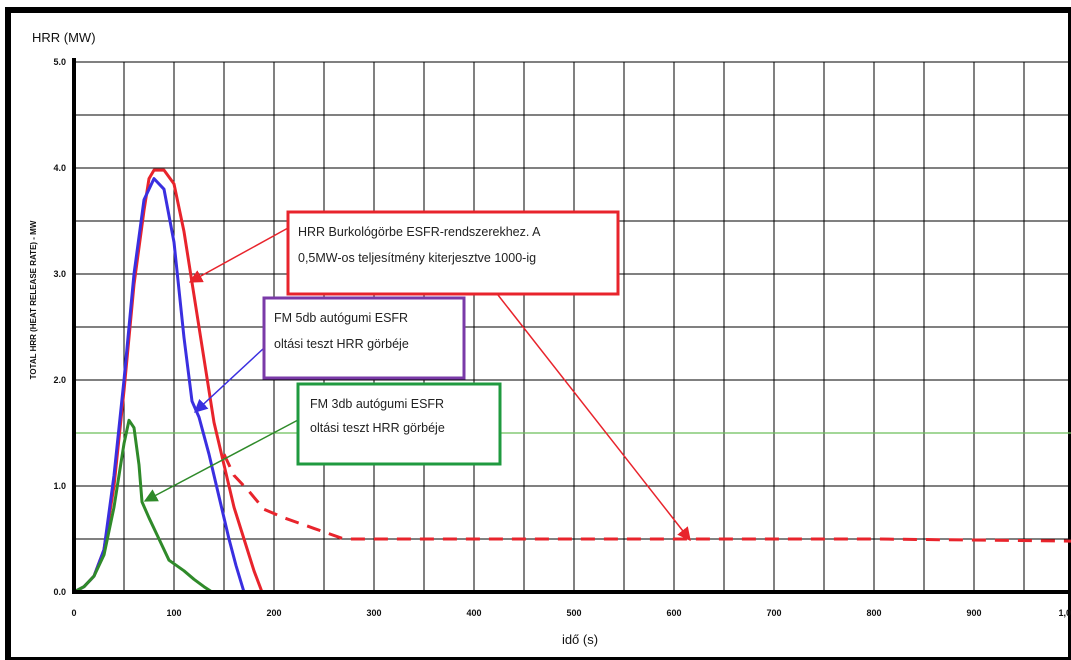 The height and width of the screenshot is (660, 1071). Describe the element at coordinates (64, 37) in the screenshot. I see `y-axis-title: HRR (MW)` at that location.